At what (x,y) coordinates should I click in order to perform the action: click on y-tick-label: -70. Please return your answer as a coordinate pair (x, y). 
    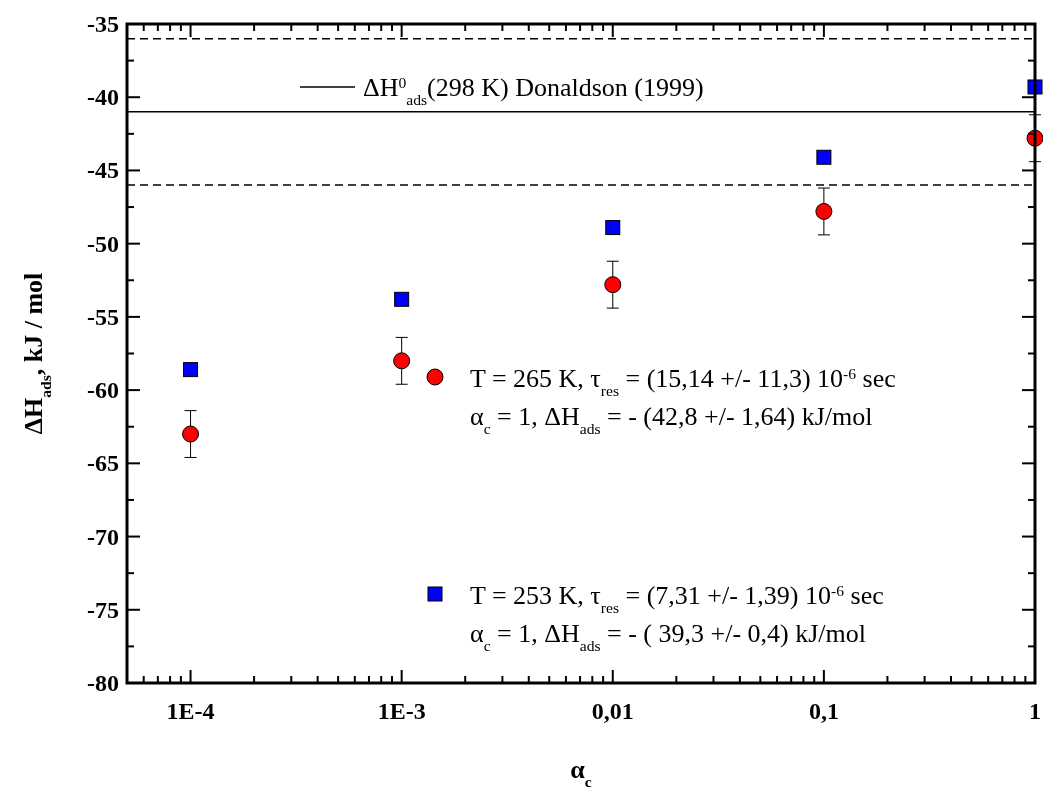
    Looking at the image, I should click on (103, 536).